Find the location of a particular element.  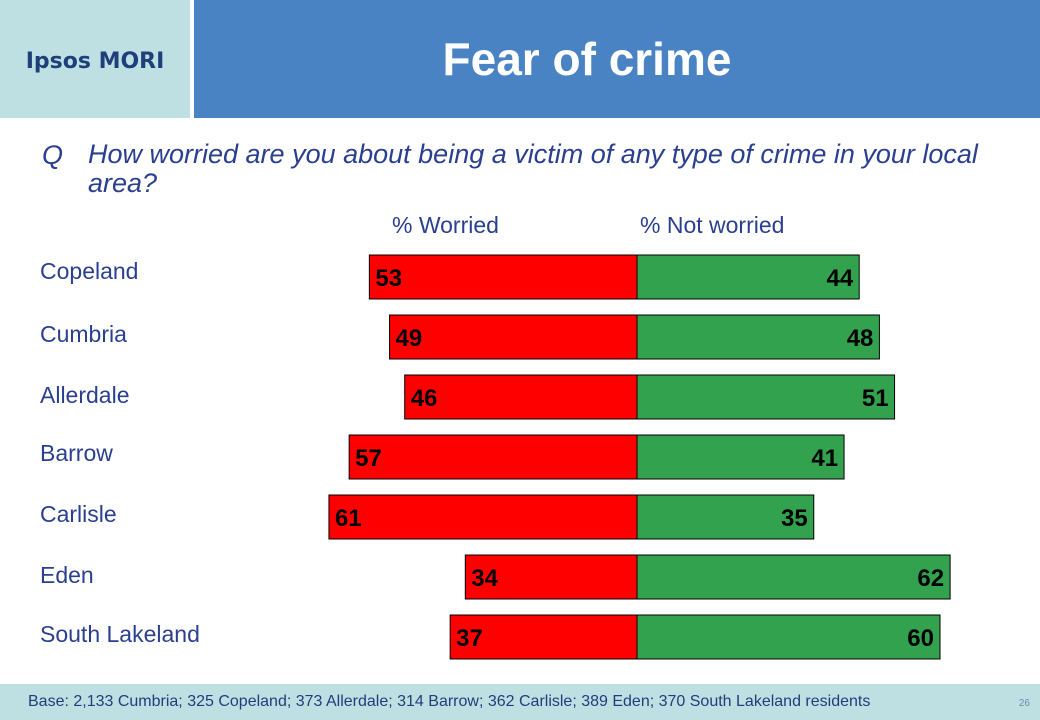

category-label-allerdale: Allerdale is located at coordinates (85, 395).